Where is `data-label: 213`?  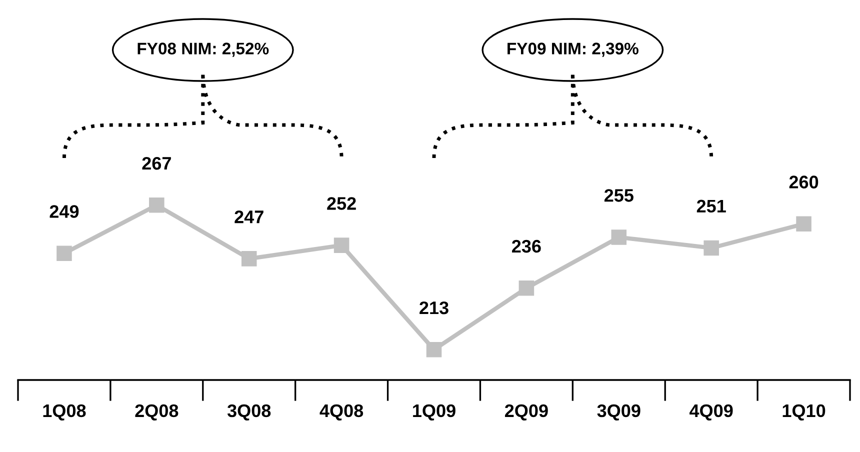
data-label: 213 is located at coordinates (434, 307).